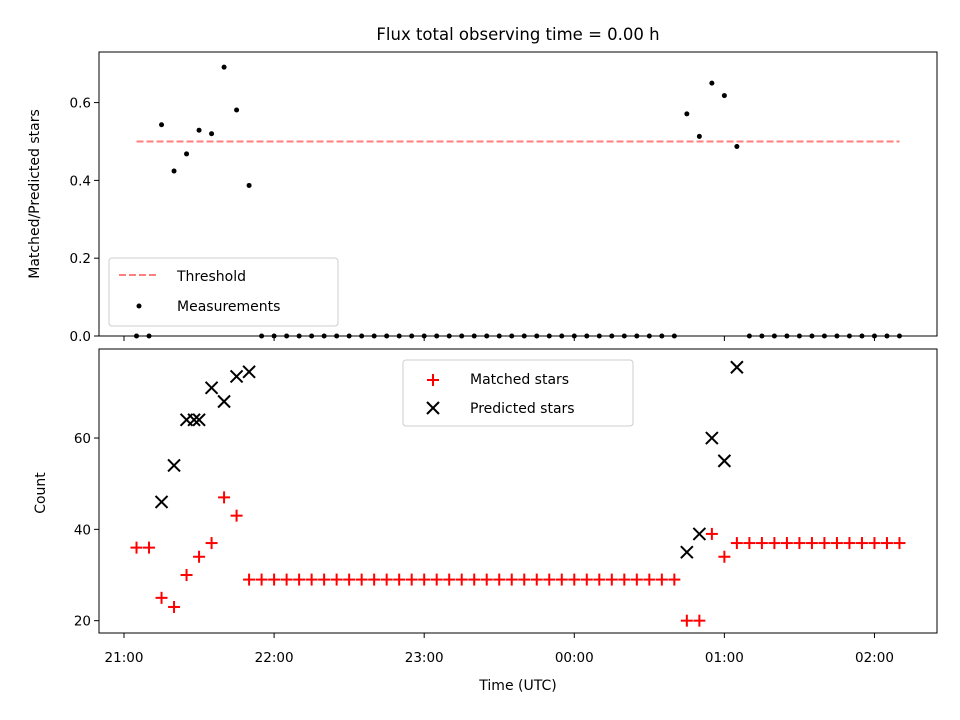  I want to click on x-tick-label: 02:00, so click(874, 658).